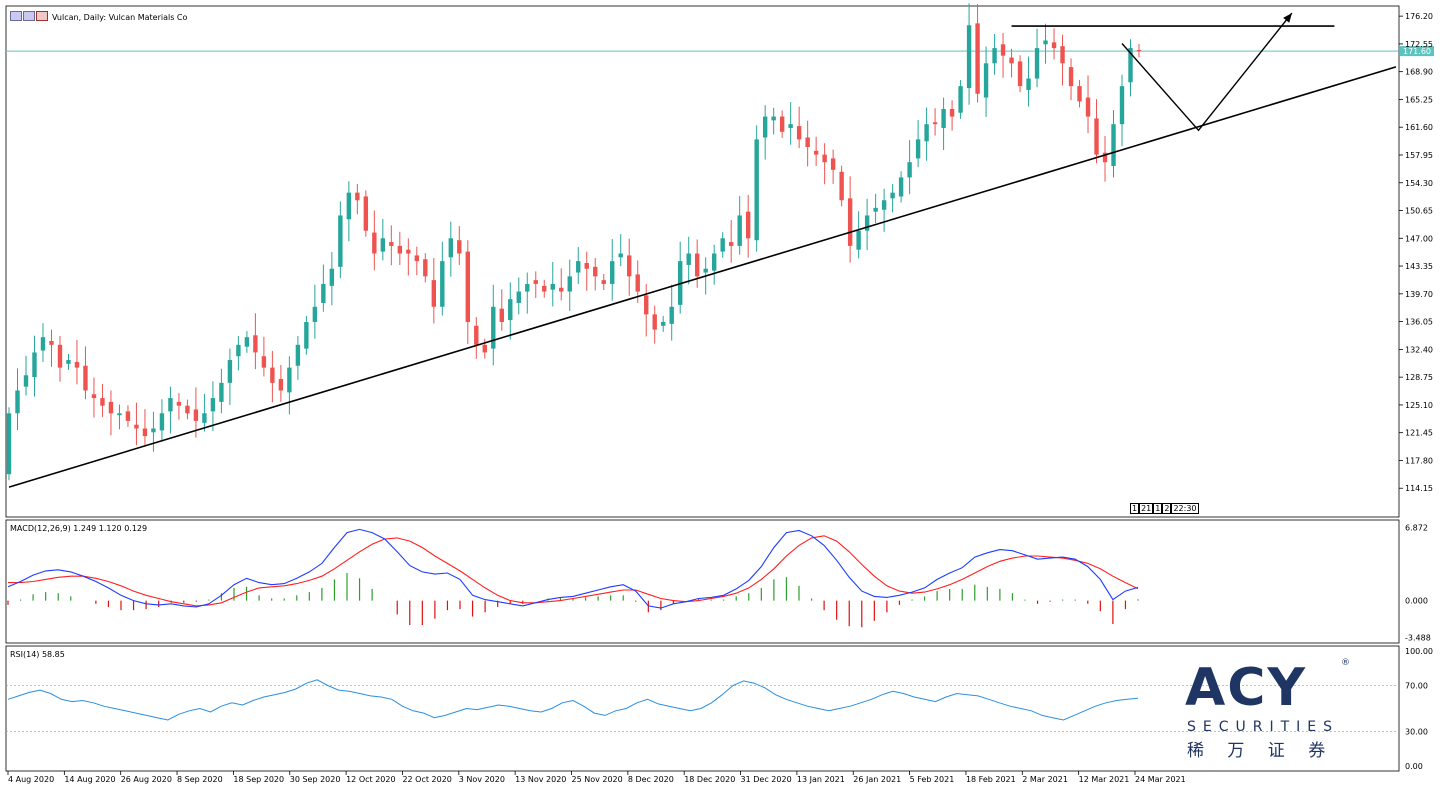 Image resolution: width=1445 pixels, height=795 pixels. What do you see at coordinates (1414, 766) in the screenshot?
I see `rsi-tick-label: 0.00` at bounding box center [1414, 766].